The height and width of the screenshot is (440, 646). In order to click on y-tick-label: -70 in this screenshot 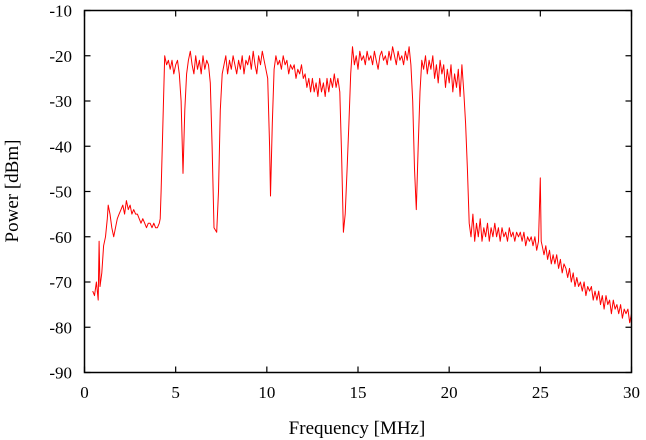, I will do `click(60, 282)`.